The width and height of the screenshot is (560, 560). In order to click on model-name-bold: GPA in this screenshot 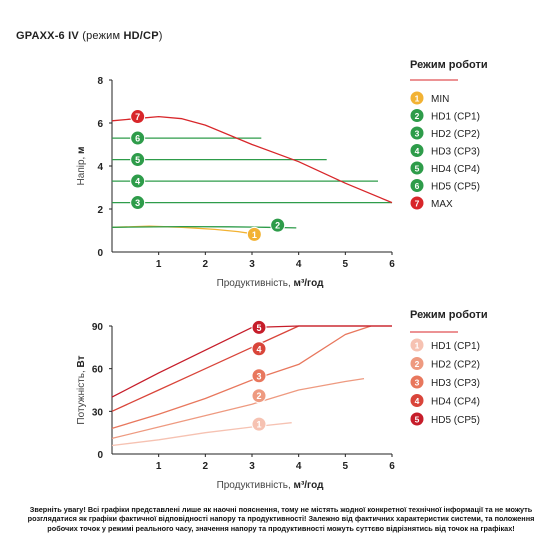, I will do `click(28, 36)`.